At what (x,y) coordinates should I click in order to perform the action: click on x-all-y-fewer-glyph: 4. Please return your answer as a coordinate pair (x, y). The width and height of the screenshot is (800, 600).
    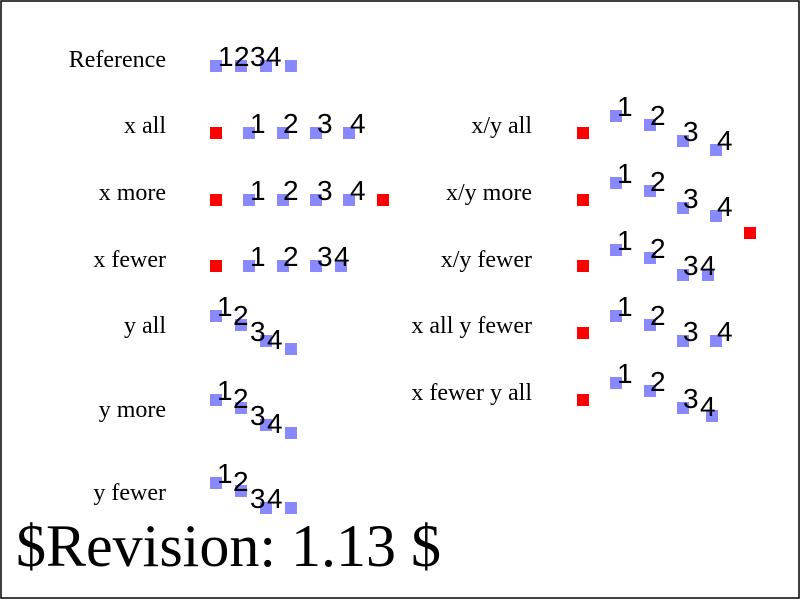
    Looking at the image, I should click on (725, 331).